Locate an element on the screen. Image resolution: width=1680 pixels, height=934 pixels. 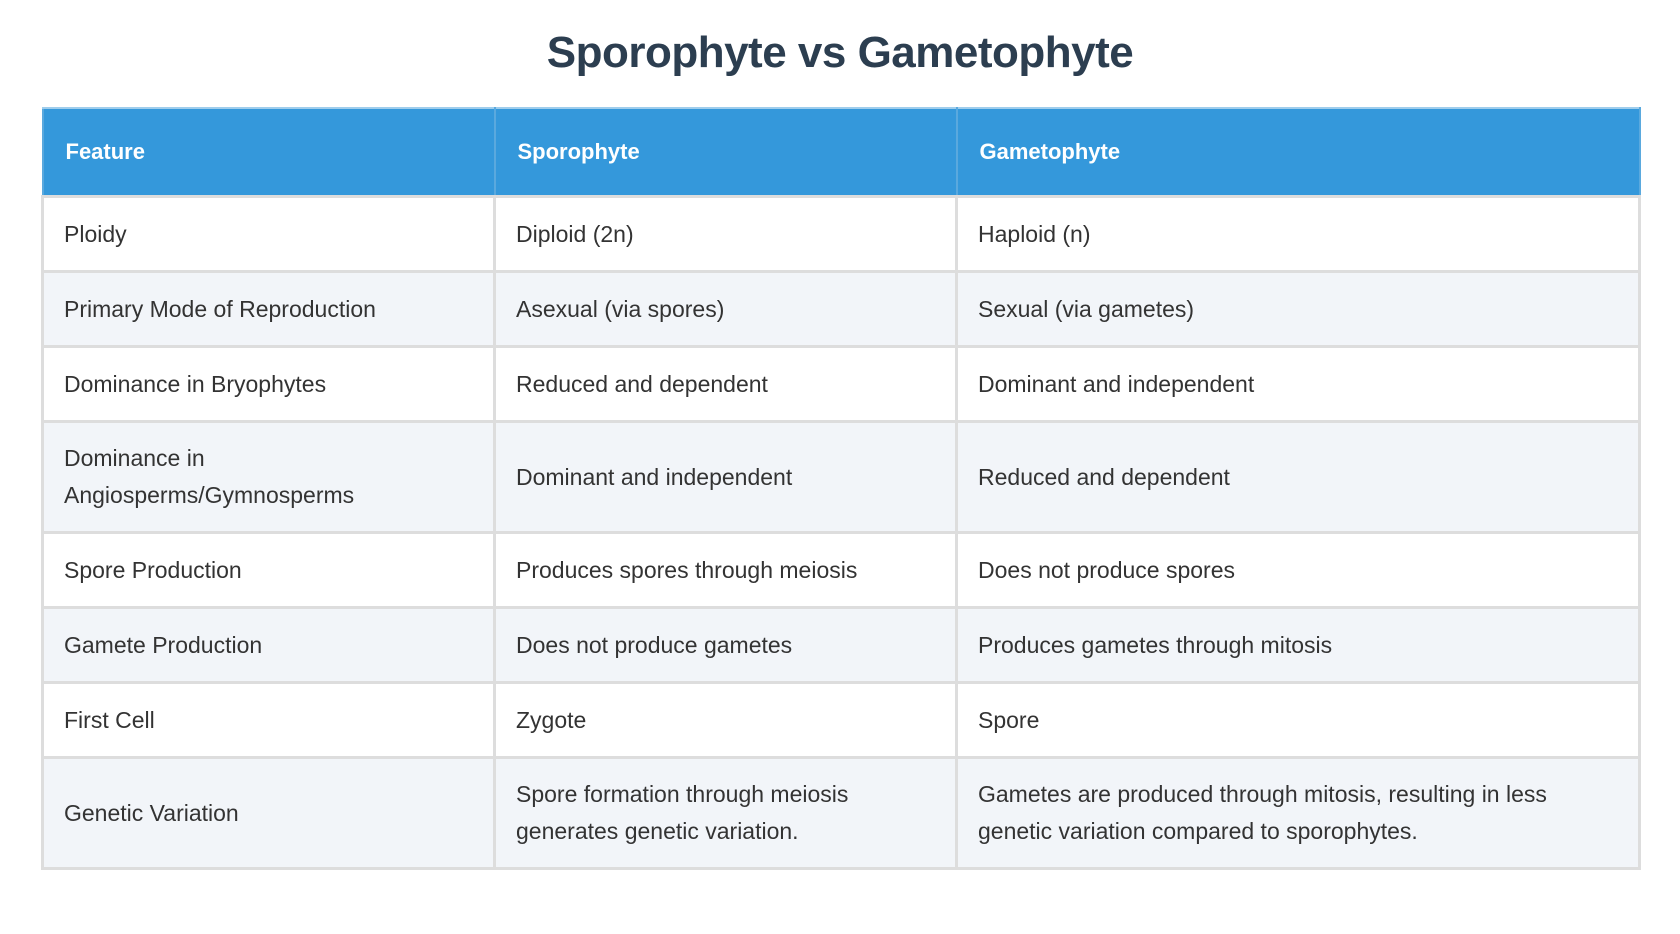
sporophyte-cell: Reduced and dependent is located at coordinates (725, 384).